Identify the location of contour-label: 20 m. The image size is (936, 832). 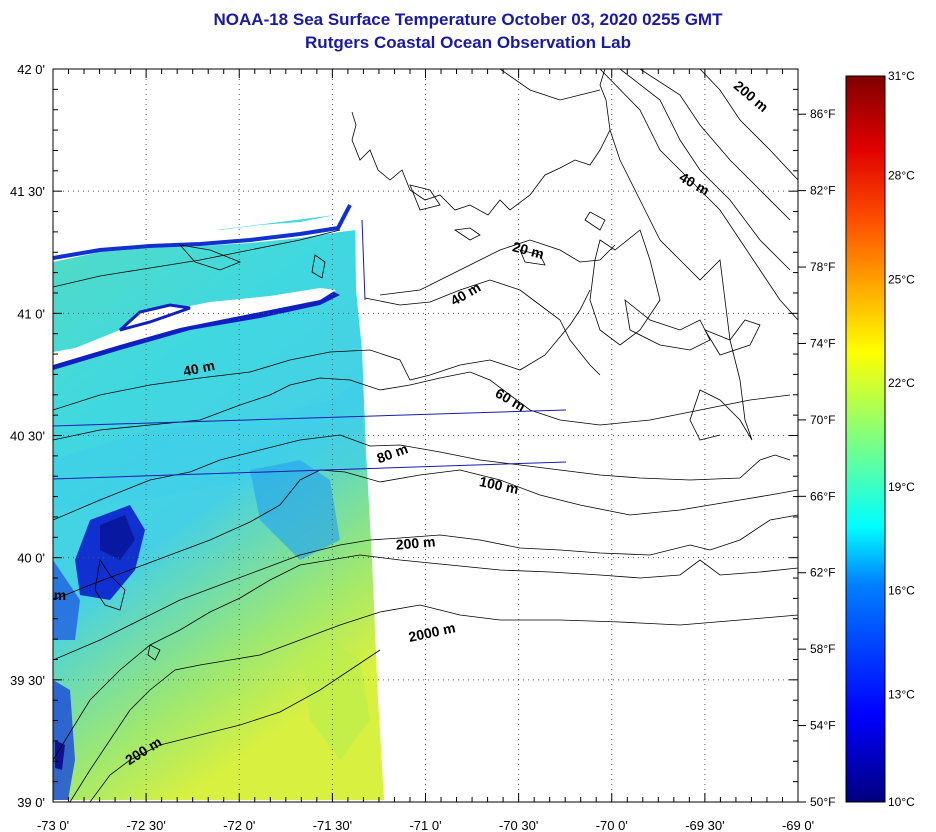
(528, 250).